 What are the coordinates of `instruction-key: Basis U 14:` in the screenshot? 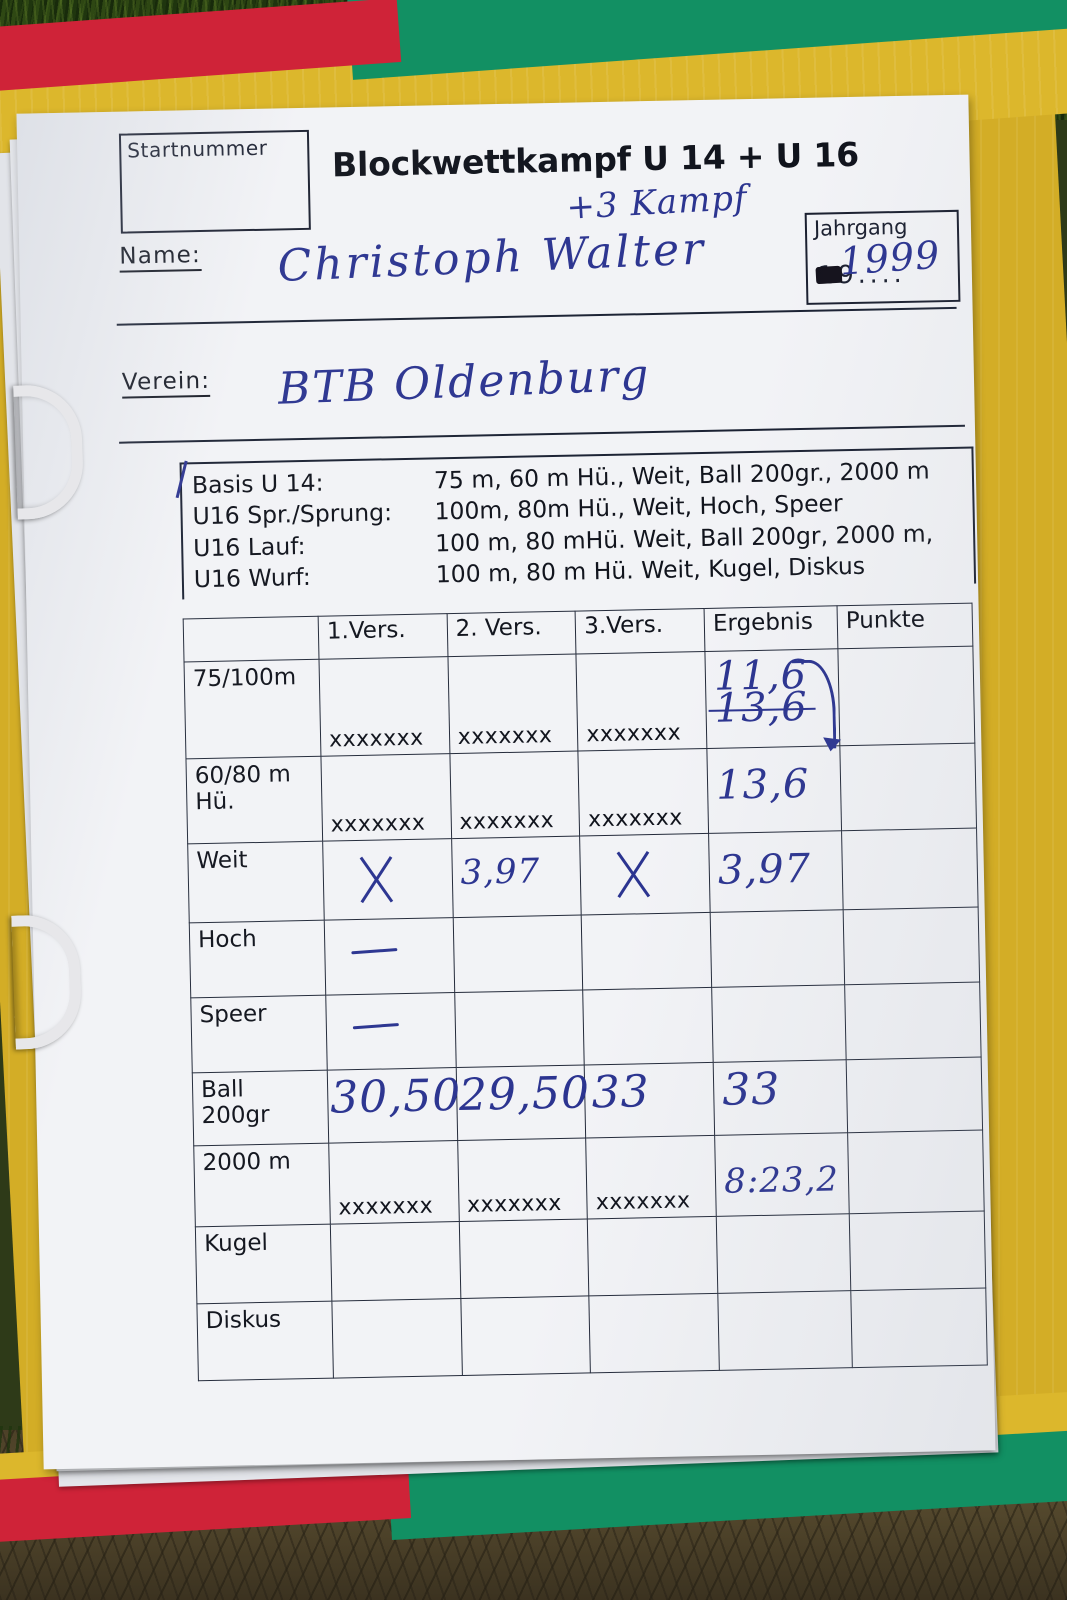 It's located at (257, 484).